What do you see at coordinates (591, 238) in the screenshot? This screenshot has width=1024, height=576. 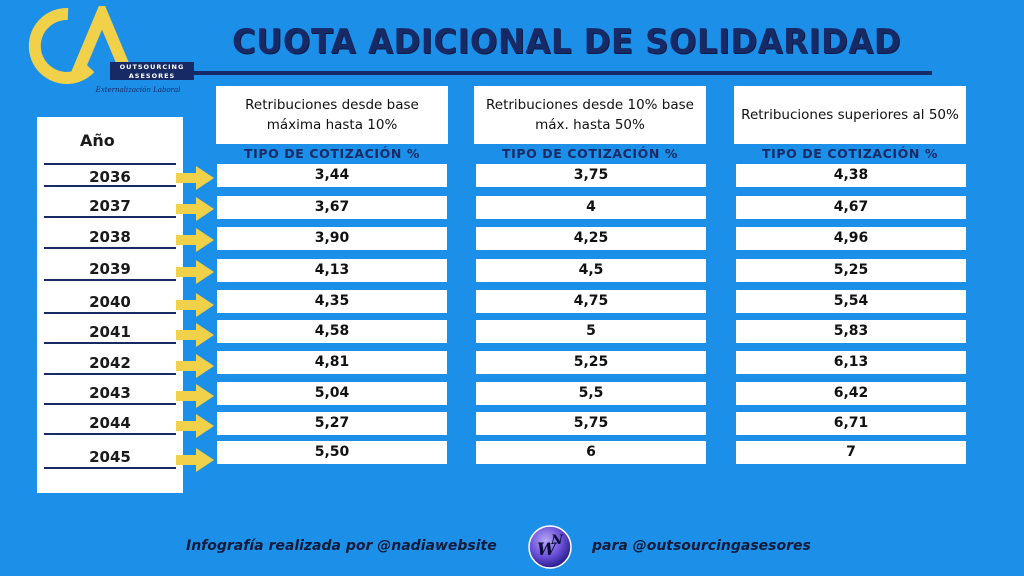 I see `rate-cell: 4,25` at bounding box center [591, 238].